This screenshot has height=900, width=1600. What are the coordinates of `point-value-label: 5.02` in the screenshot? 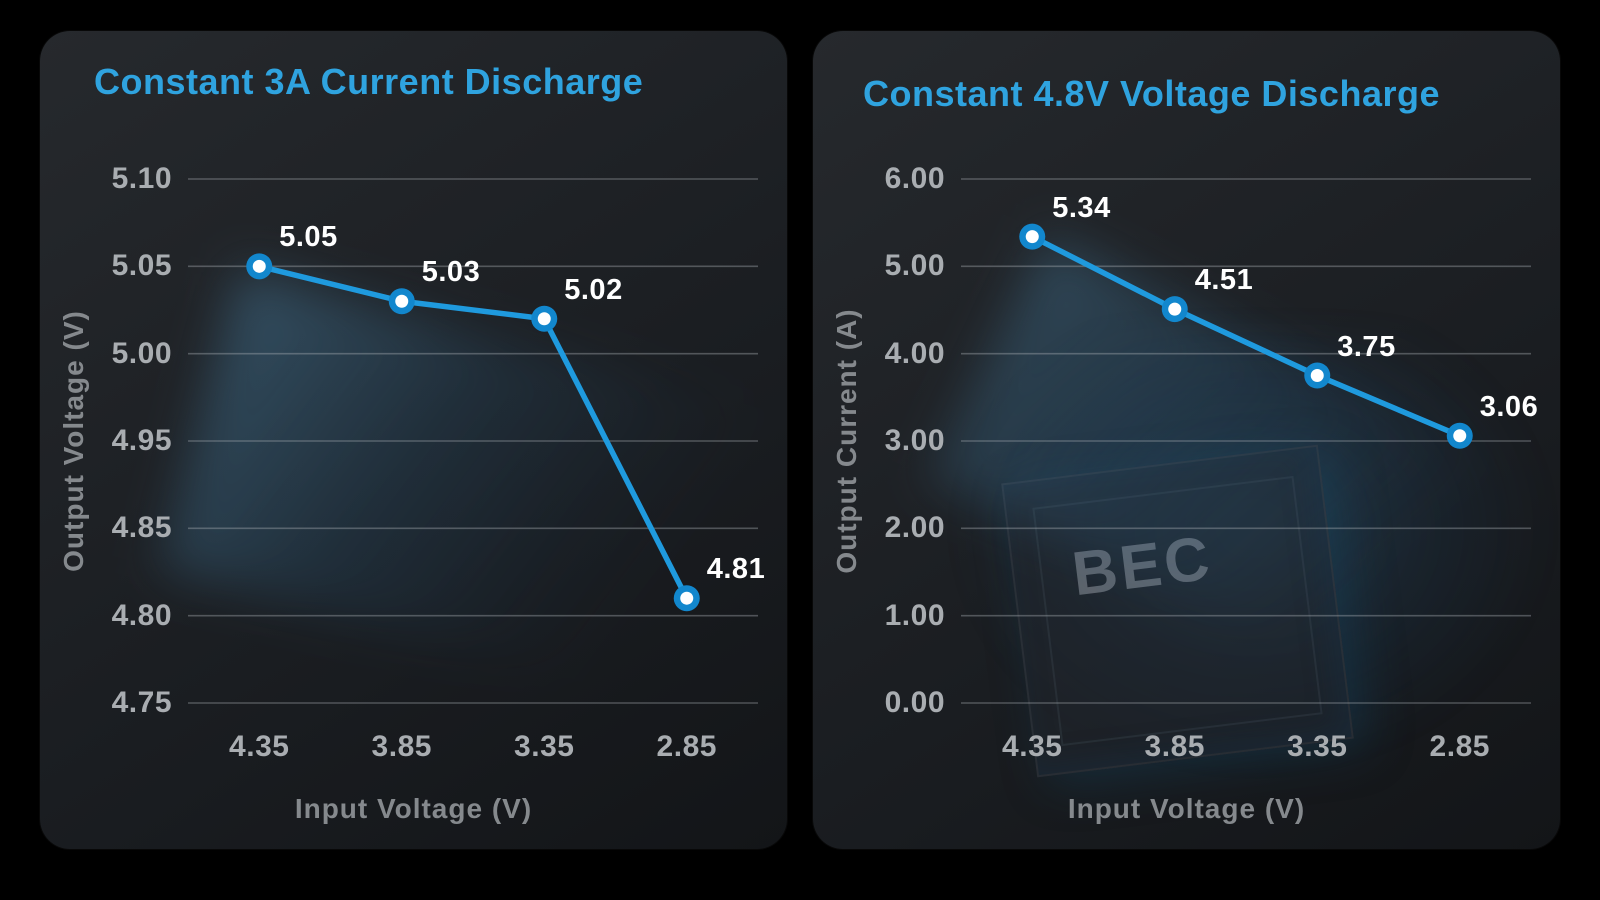 It's located at (593, 289).